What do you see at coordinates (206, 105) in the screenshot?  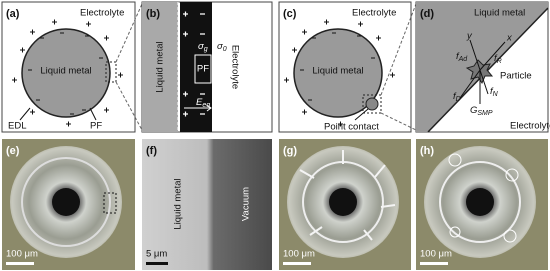 I see `subscript: eq` at bounding box center [206, 105].